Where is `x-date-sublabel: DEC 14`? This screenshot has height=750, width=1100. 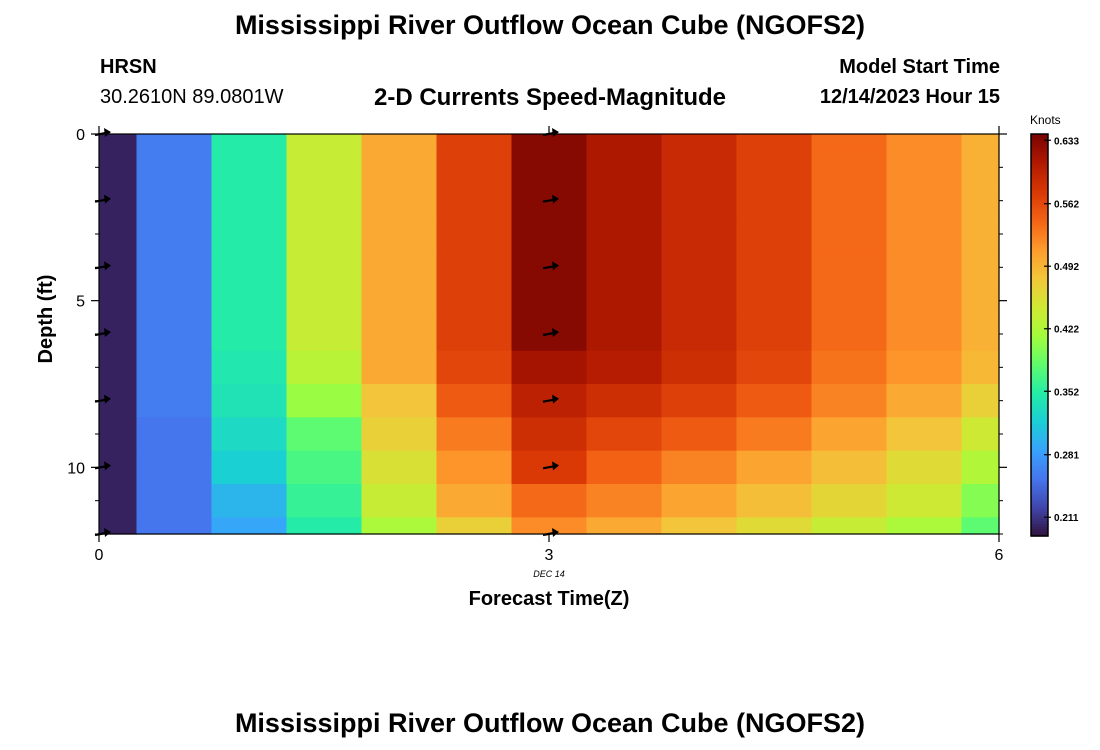 x-date-sublabel: DEC 14 is located at coordinates (549, 574).